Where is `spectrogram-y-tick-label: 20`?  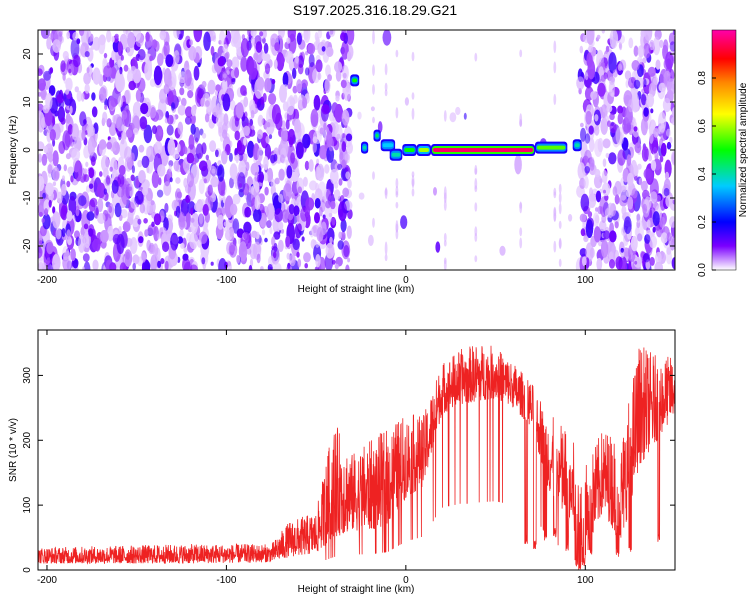 spectrogram-y-tick-label: 20 is located at coordinates (27, 54).